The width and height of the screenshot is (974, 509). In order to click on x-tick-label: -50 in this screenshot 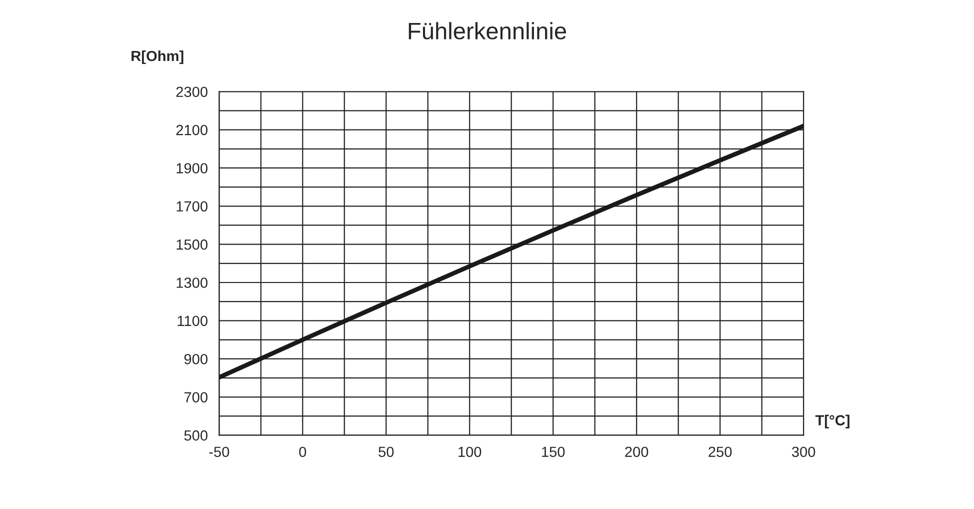, I will do `click(219, 452)`.